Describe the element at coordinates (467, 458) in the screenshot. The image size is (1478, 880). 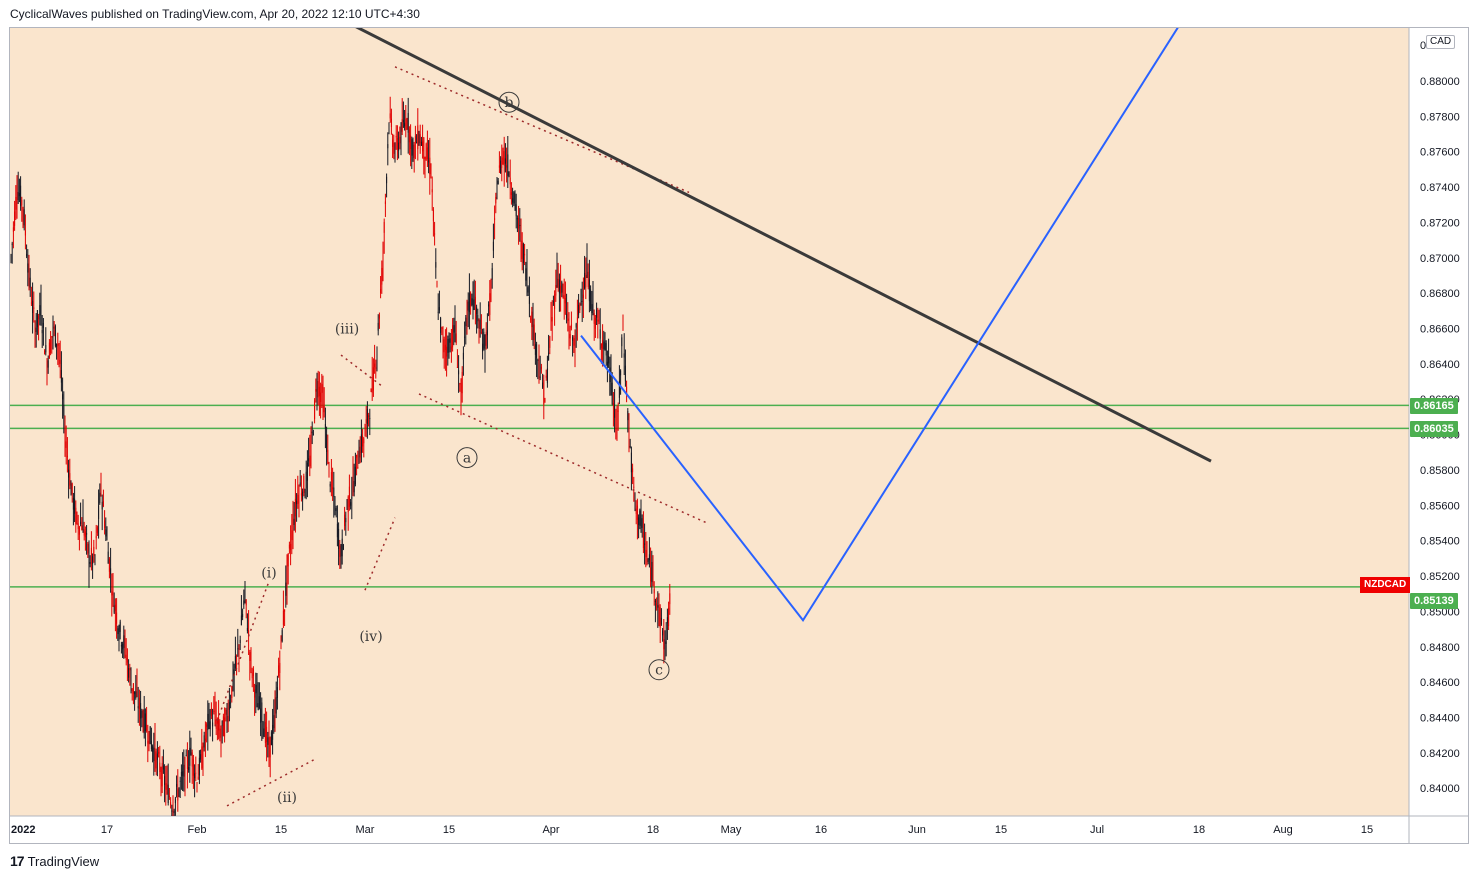
I see `wave-label-circle` at that location.